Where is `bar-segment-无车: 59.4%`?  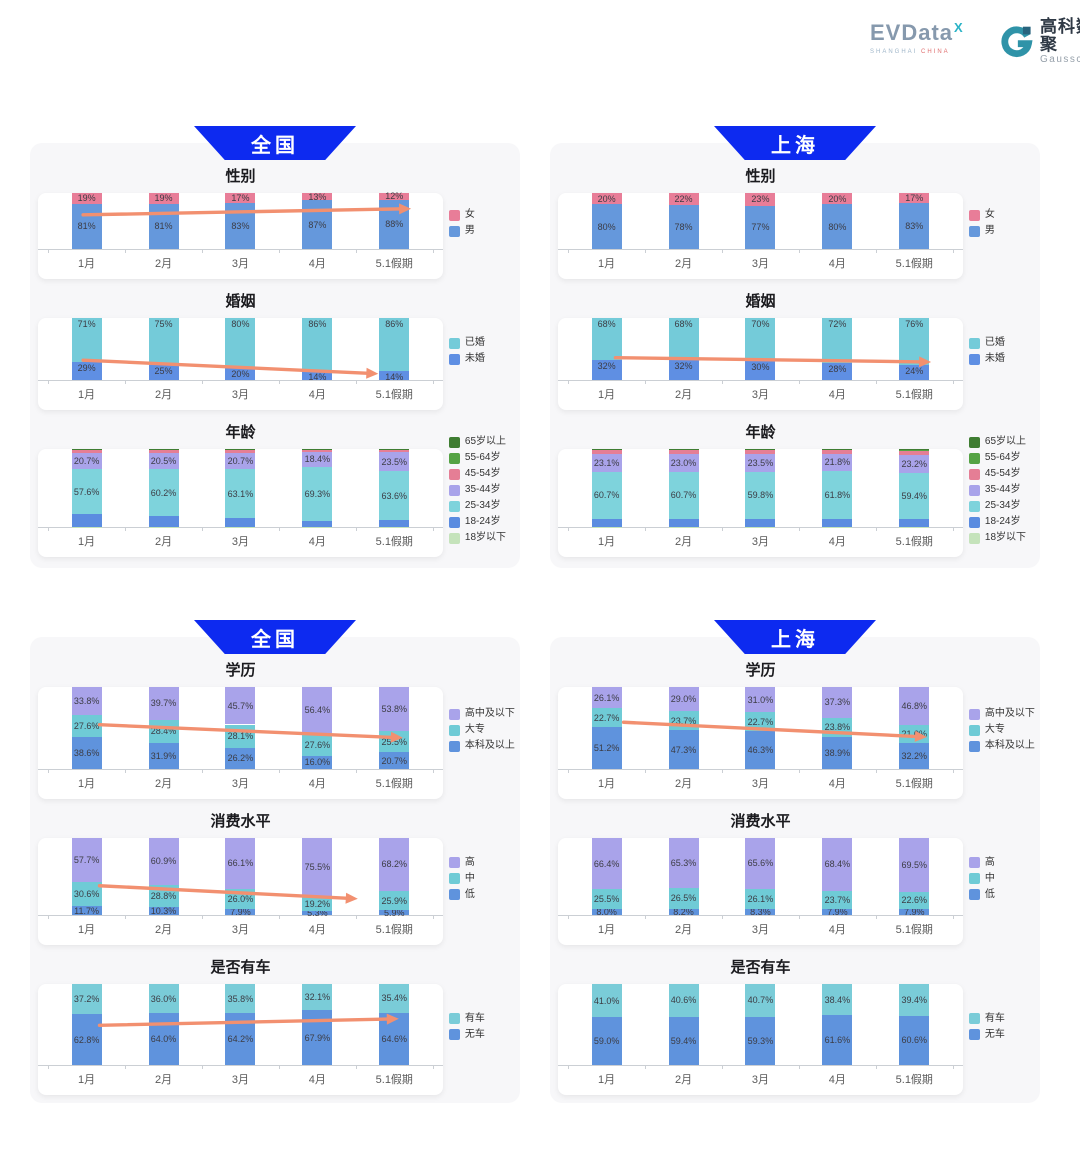
bar-segment-无车: 59.4% is located at coordinates (683, 1040).